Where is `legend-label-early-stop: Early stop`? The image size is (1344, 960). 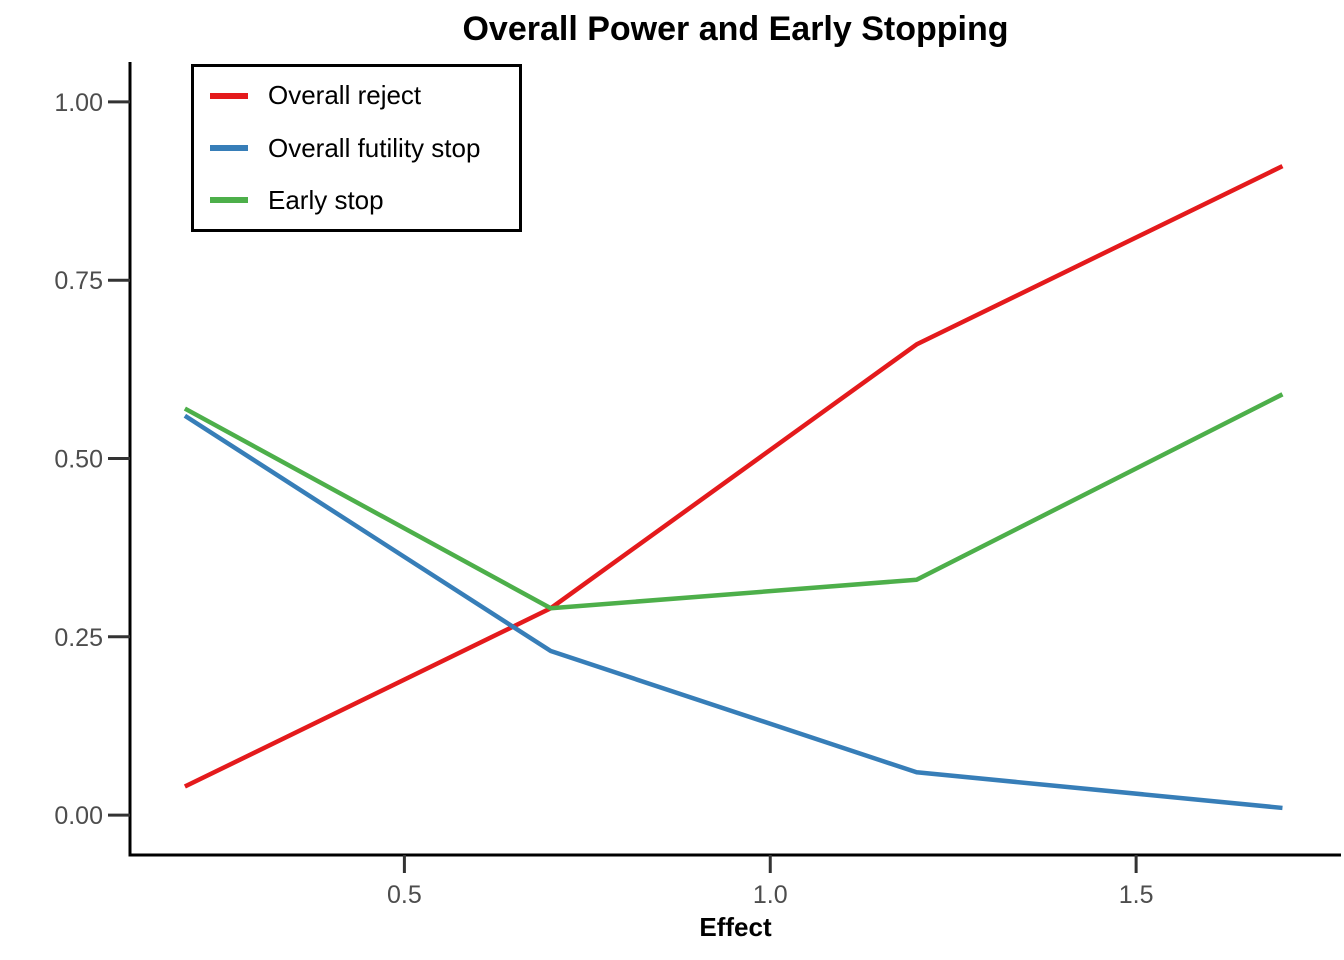 legend-label-early-stop: Early stop is located at coordinates (326, 199).